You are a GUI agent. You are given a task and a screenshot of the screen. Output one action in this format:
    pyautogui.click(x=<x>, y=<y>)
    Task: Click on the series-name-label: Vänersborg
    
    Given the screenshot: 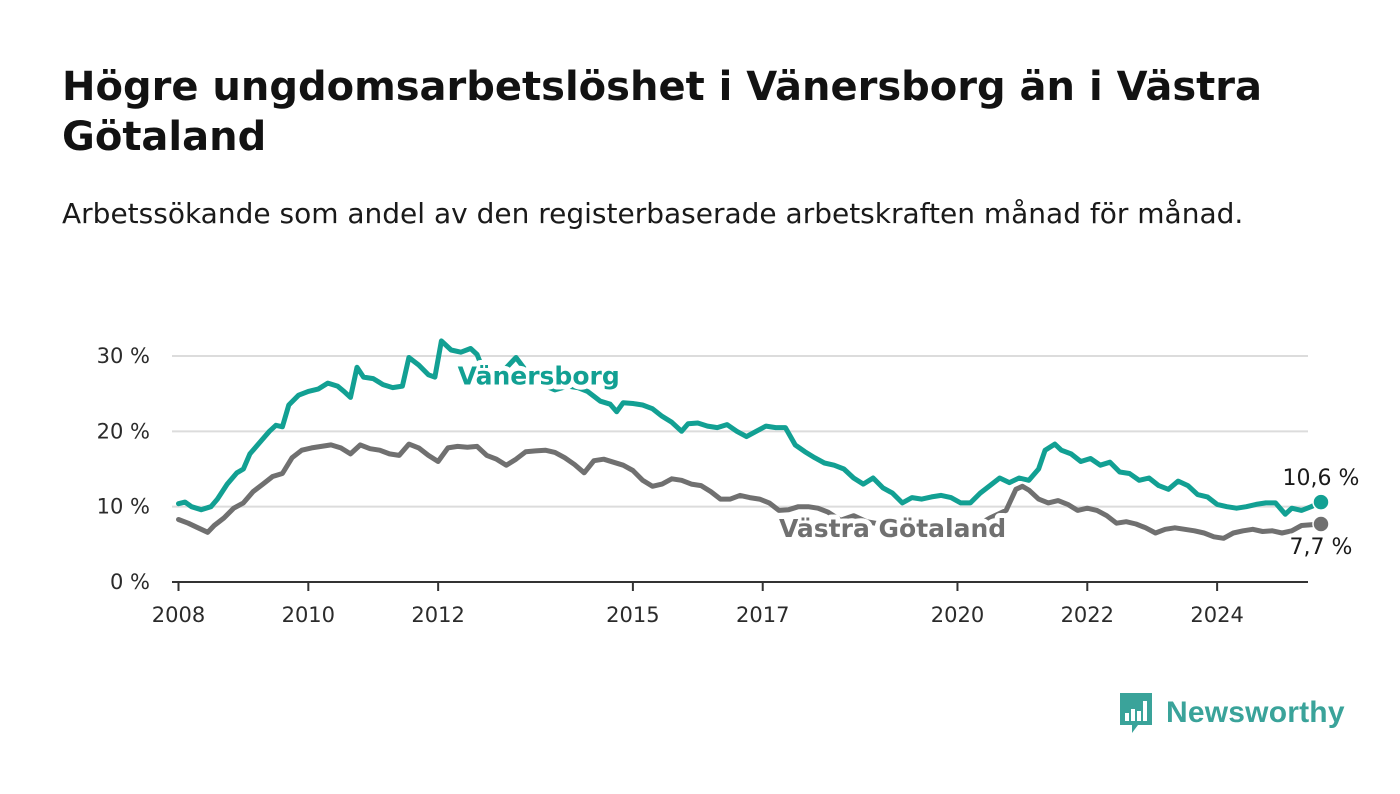 What is the action you would take?
    pyautogui.click(x=539, y=376)
    